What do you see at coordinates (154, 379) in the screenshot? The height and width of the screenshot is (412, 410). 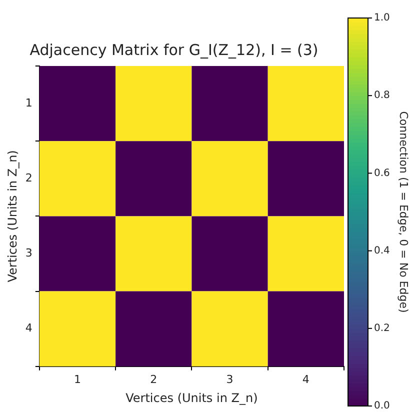 I see `x-tick-label: 2` at bounding box center [154, 379].